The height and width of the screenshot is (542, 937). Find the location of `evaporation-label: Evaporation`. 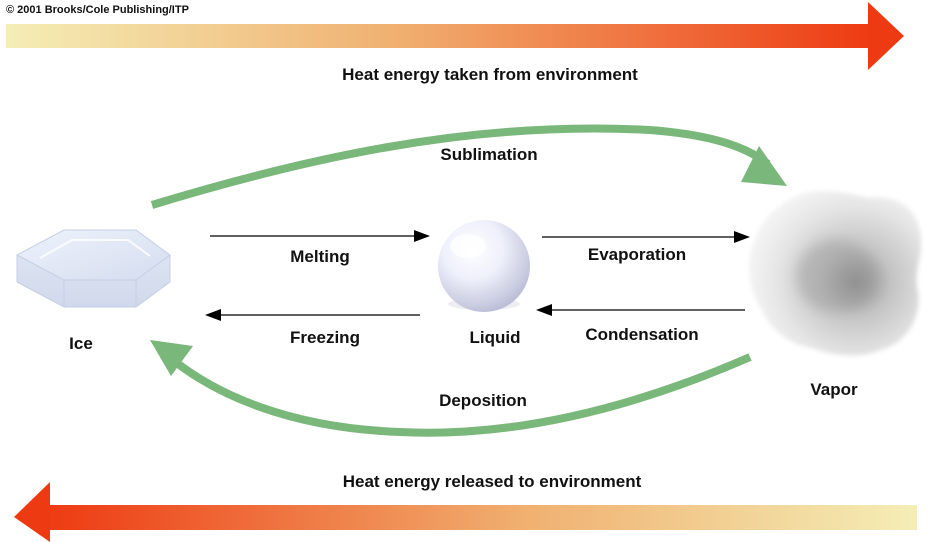

evaporation-label: Evaporation is located at coordinates (637, 254).